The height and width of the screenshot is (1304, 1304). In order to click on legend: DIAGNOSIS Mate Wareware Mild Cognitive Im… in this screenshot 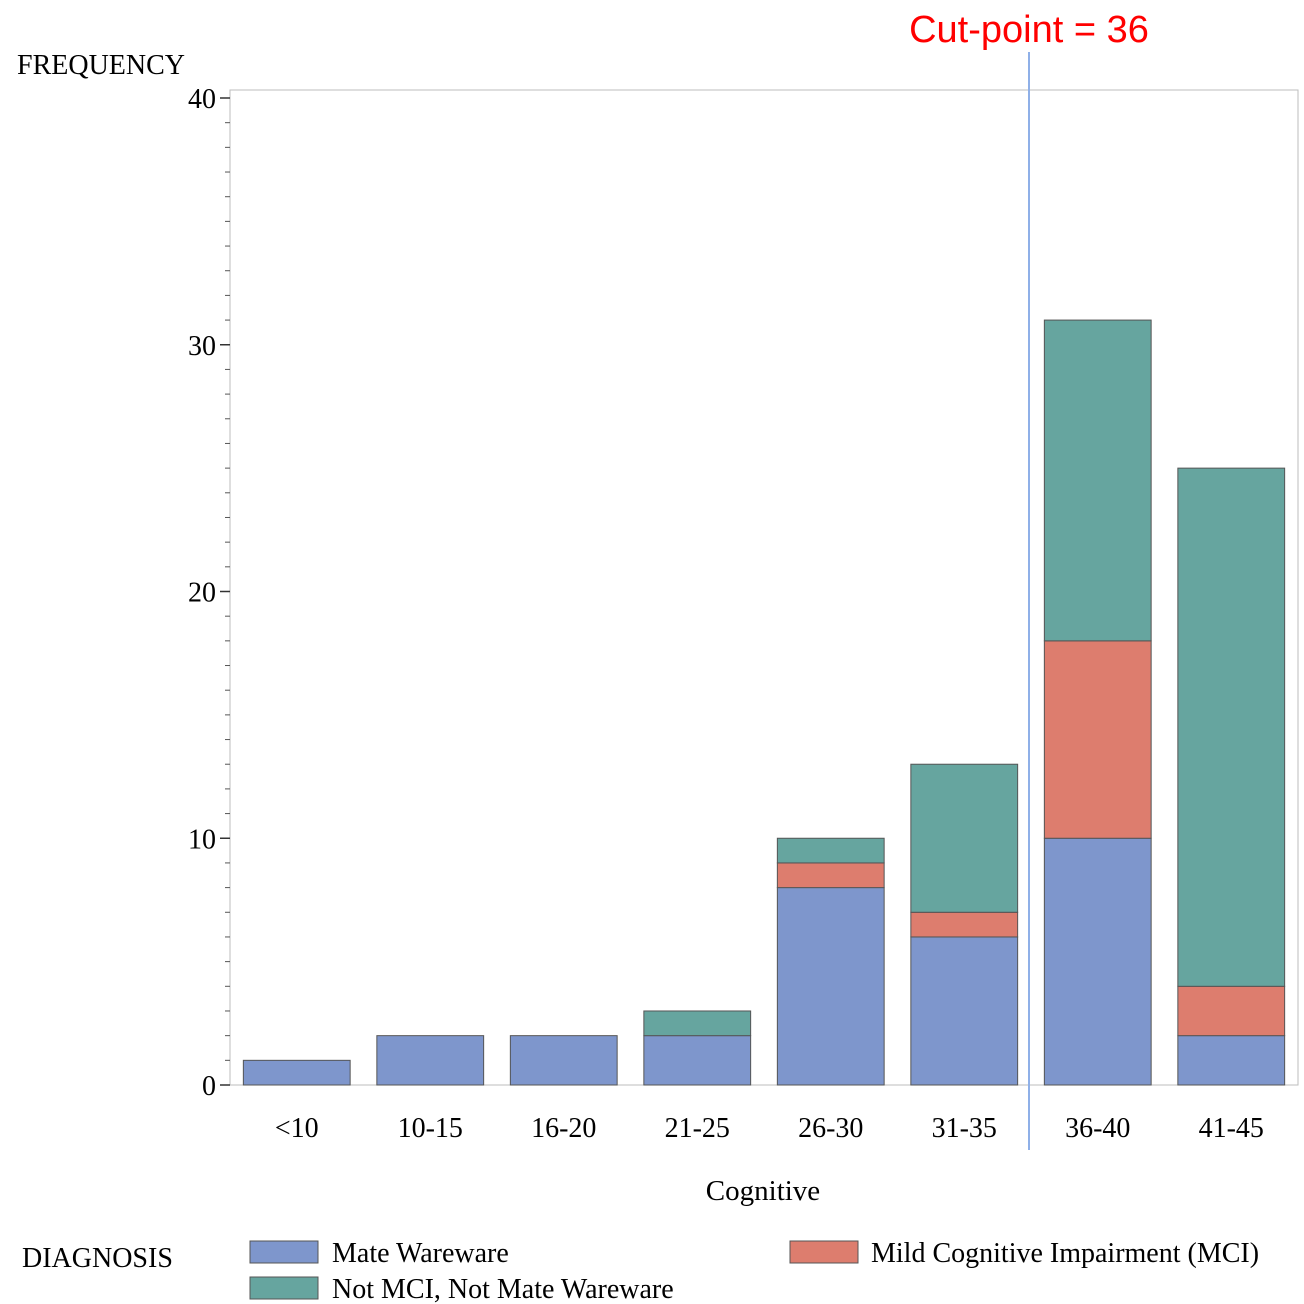, I will do `click(640, 1271)`.